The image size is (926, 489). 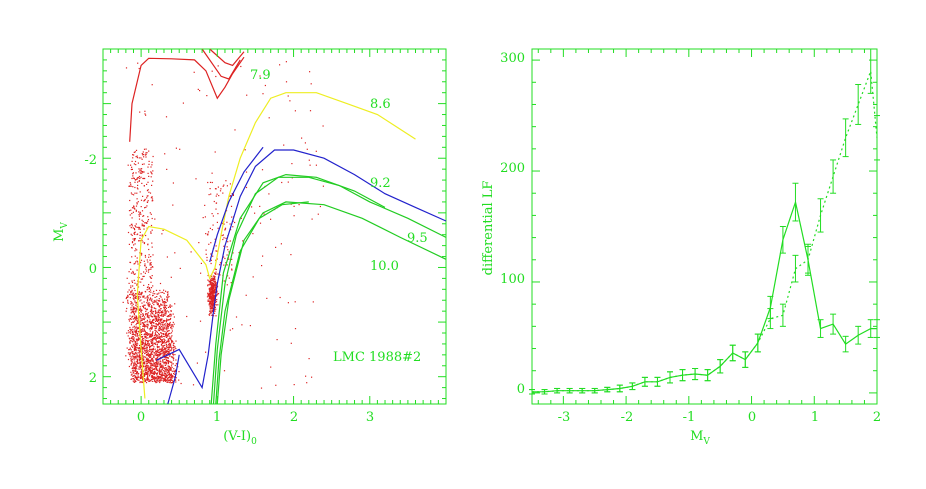 What do you see at coordinates (512, 279) in the screenshot?
I see `lf-y-tick-label: 100` at bounding box center [512, 279].